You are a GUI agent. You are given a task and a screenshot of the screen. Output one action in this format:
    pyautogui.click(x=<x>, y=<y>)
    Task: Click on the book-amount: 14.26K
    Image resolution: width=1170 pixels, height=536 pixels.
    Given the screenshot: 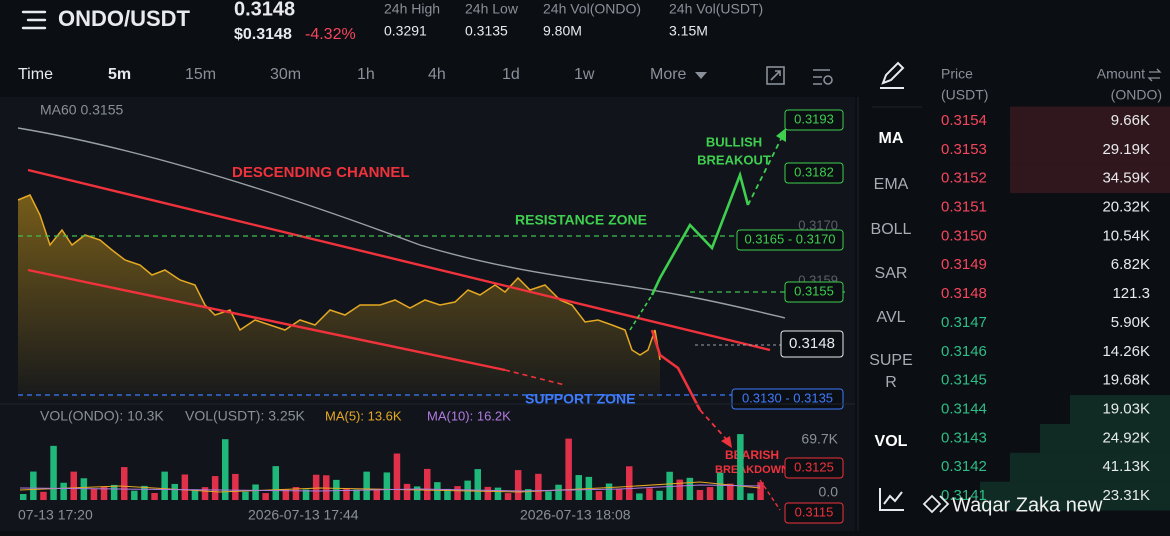 What is the action you would take?
    pyautogui.click(x=1126, y=351)
    